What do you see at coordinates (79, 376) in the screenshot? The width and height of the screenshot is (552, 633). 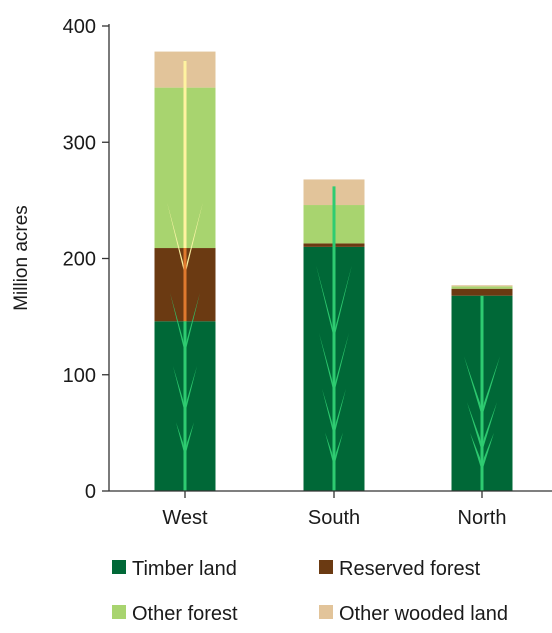 I see `y-tick-label: 100` at bounding box center [79, 376].